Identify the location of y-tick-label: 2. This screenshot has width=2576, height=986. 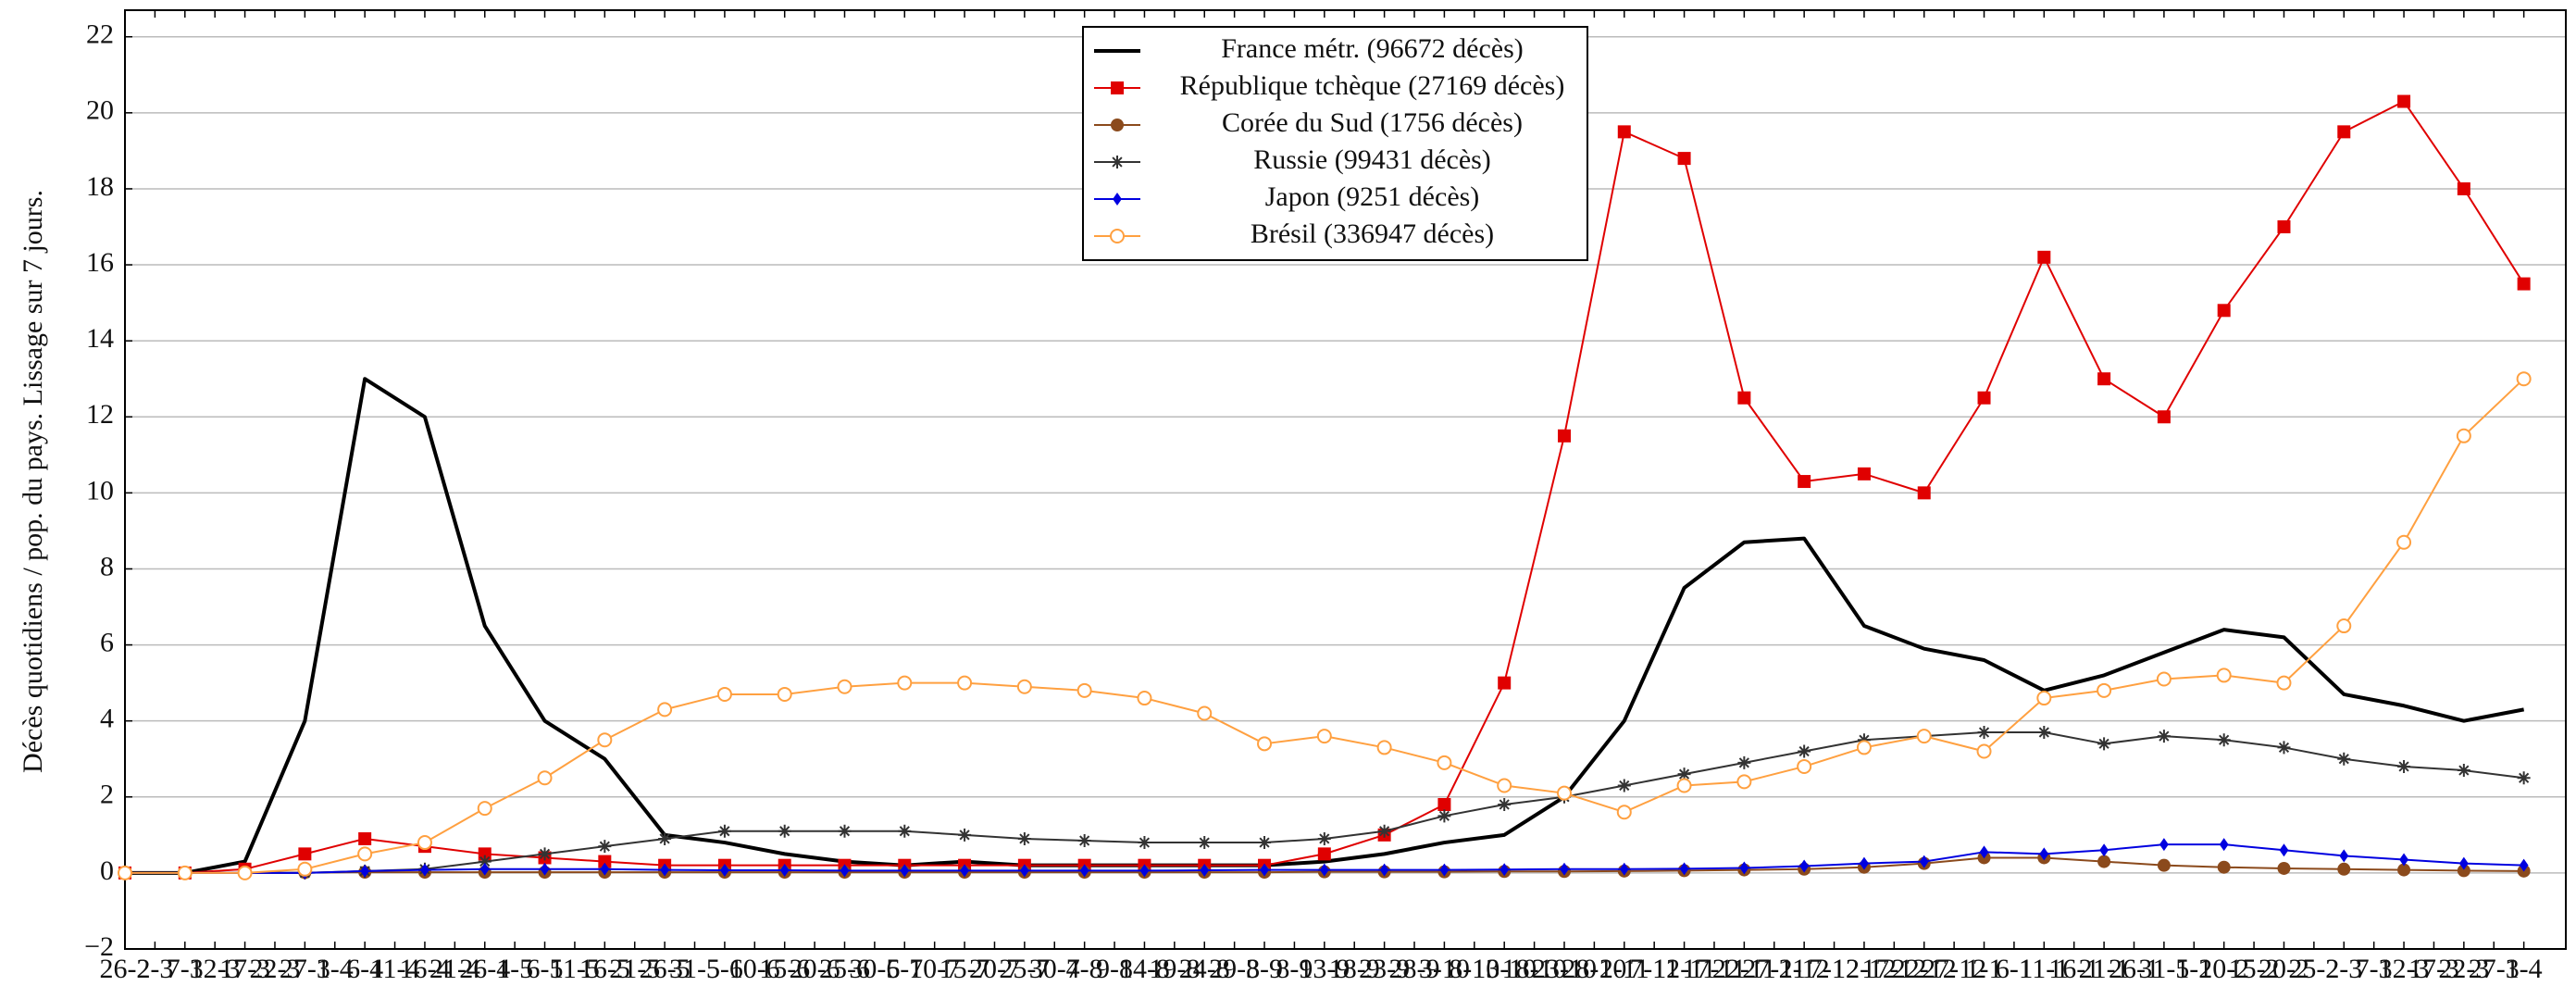
(107, 795).